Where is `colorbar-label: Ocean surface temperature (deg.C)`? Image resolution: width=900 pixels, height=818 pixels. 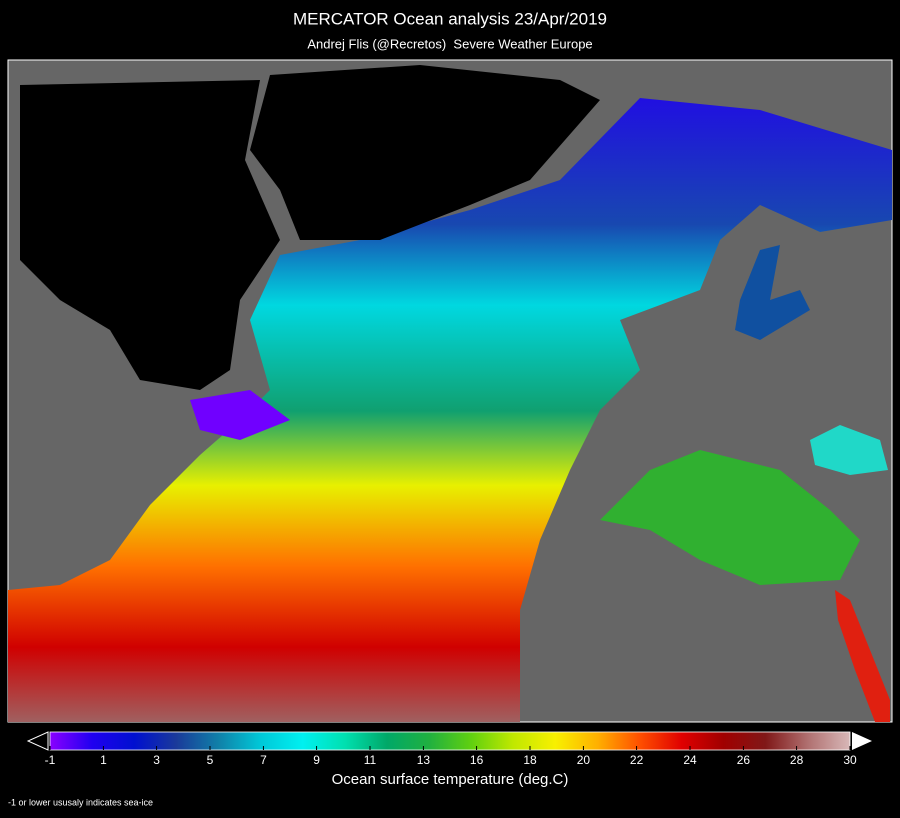
colorbar-label: Ocean surface temperature (deg.C) is located at coordinates (450, 779).